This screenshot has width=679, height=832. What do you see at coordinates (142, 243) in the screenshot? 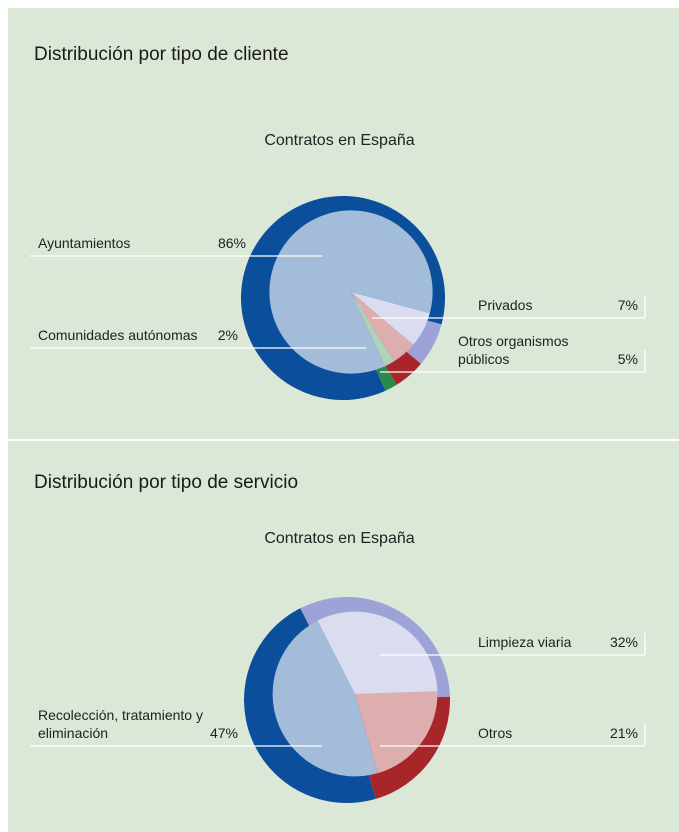
I see `slice-label: Ayuntamientos 86%` at bounding box center [142, 243].